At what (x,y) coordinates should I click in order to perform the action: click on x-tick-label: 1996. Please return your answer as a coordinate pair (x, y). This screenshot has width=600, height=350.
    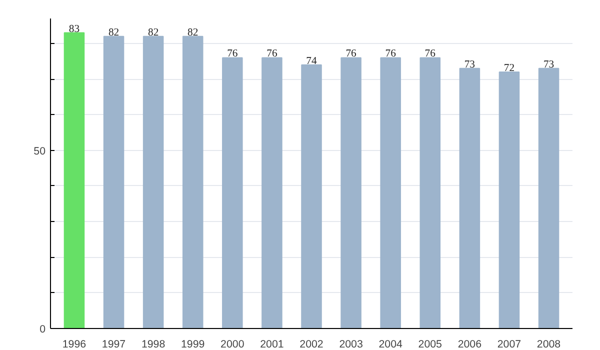
    Looking at the image, I should click on (74, 344).